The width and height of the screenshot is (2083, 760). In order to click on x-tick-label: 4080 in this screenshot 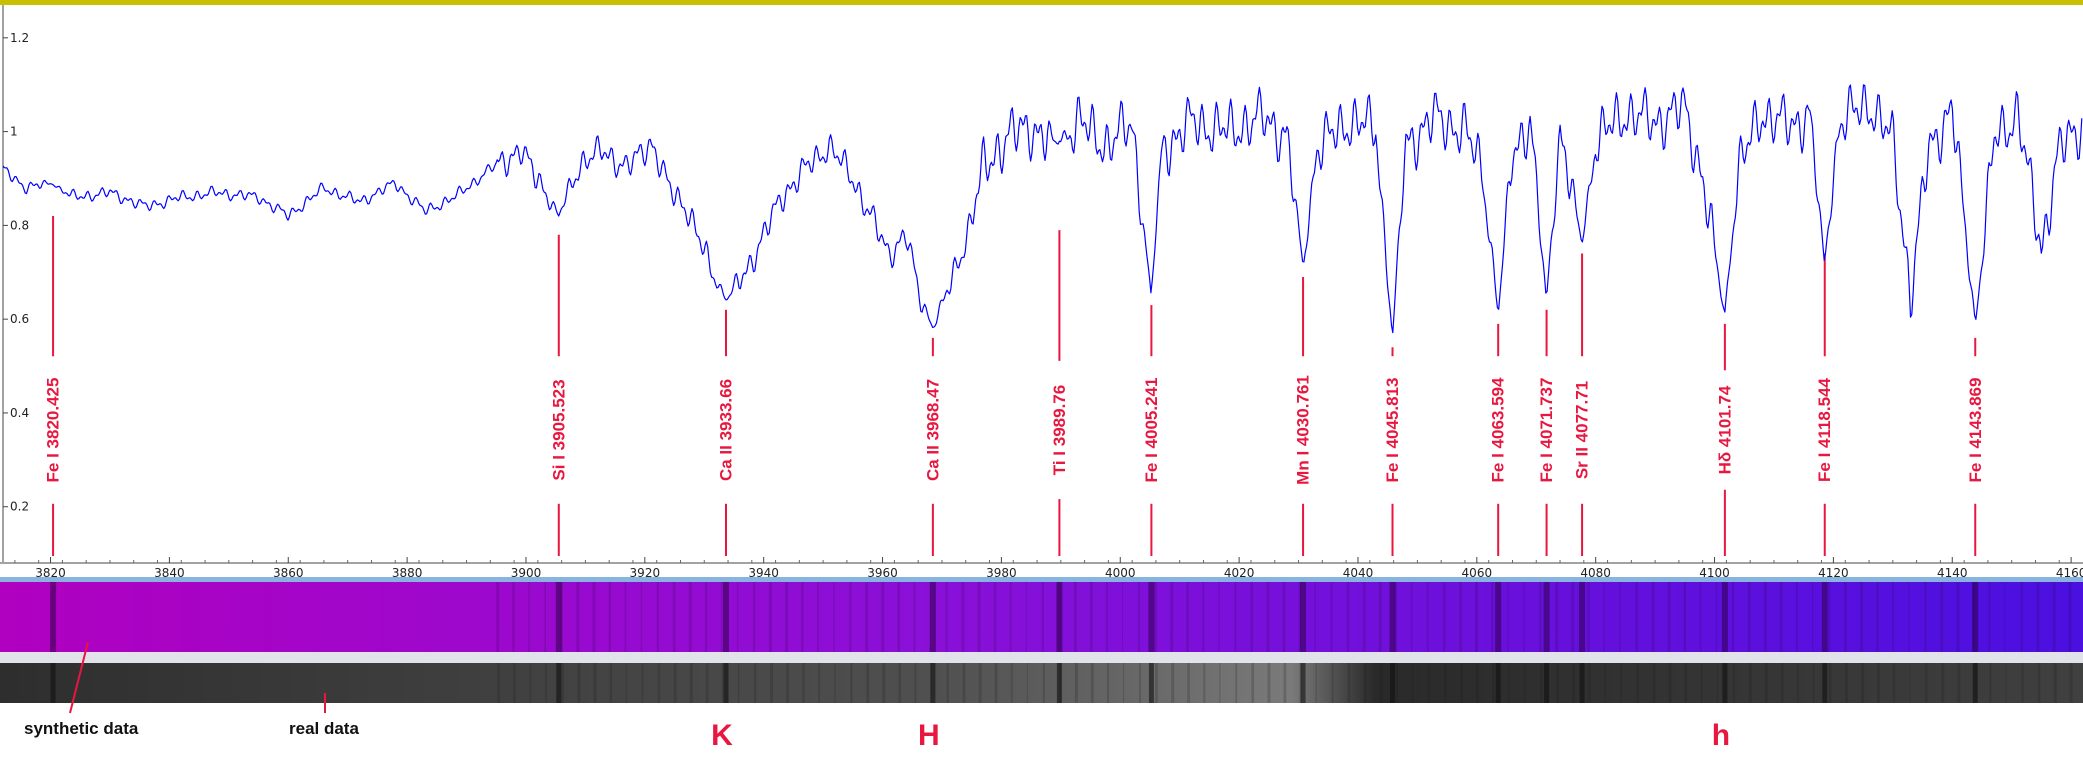, I will do `click(1595, 573)`.